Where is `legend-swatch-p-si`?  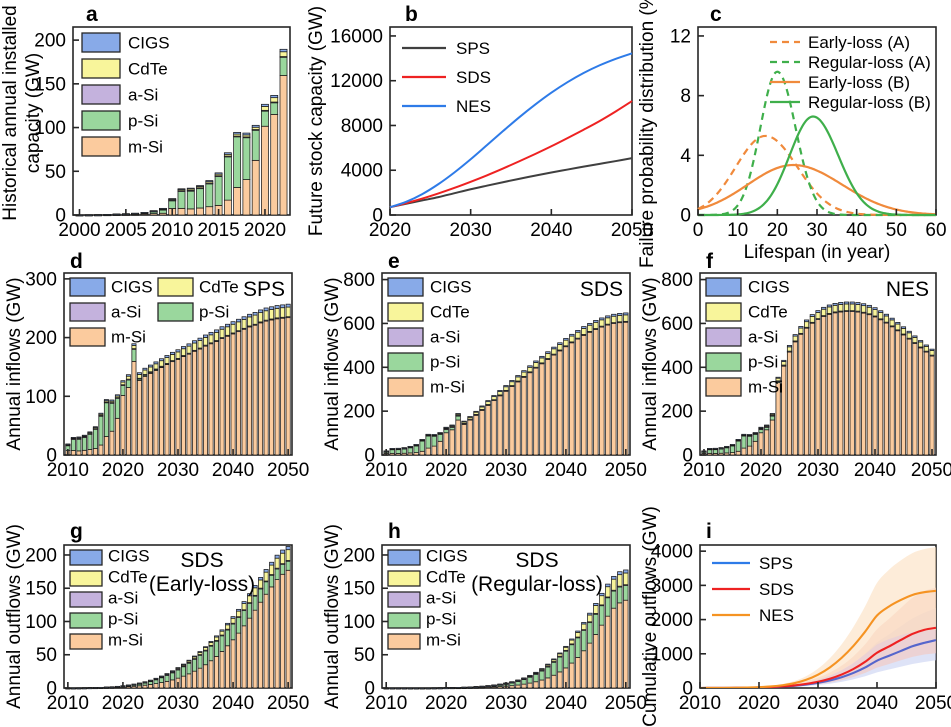 legend-swatch-p-si is located at coordinates (405, 362).